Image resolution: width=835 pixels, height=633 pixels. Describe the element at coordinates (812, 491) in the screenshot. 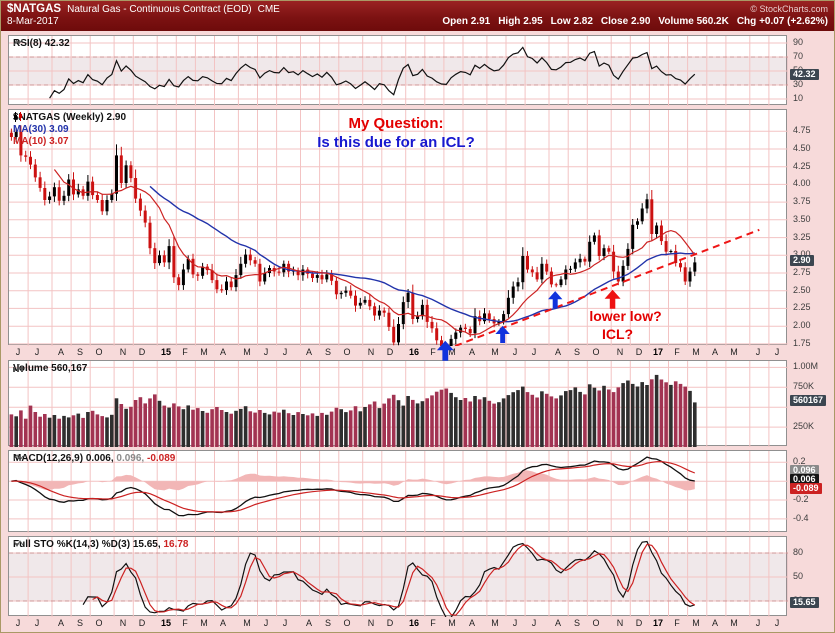

I see `macd-axis: 0.2 -0.2 -0.4 0.096 0.006 -0.089` at that location.